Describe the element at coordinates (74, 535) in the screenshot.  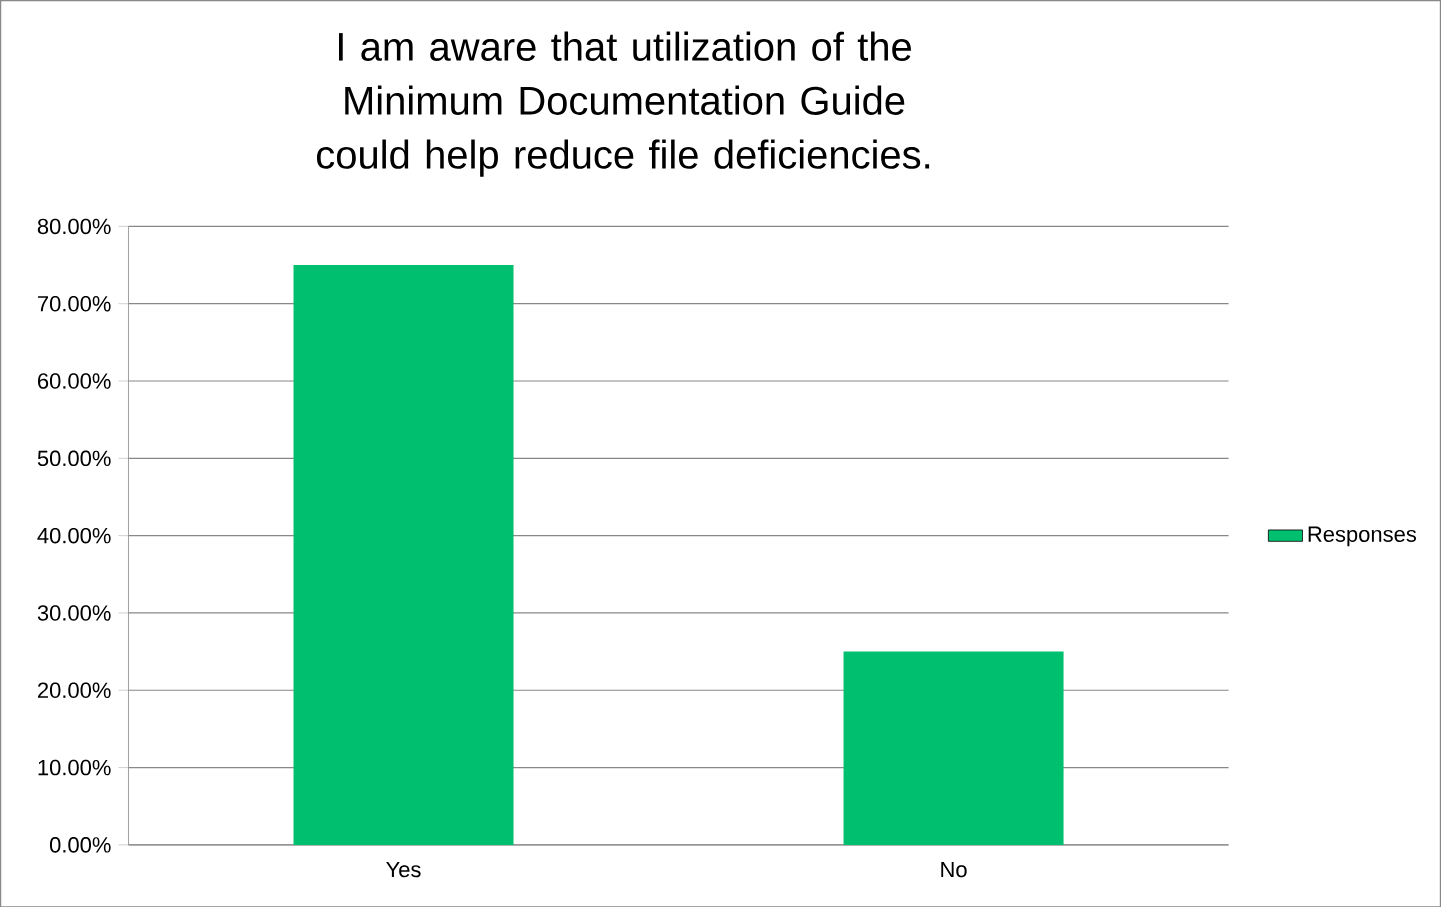
I see `y-tick-label: 40.00%` at that location.